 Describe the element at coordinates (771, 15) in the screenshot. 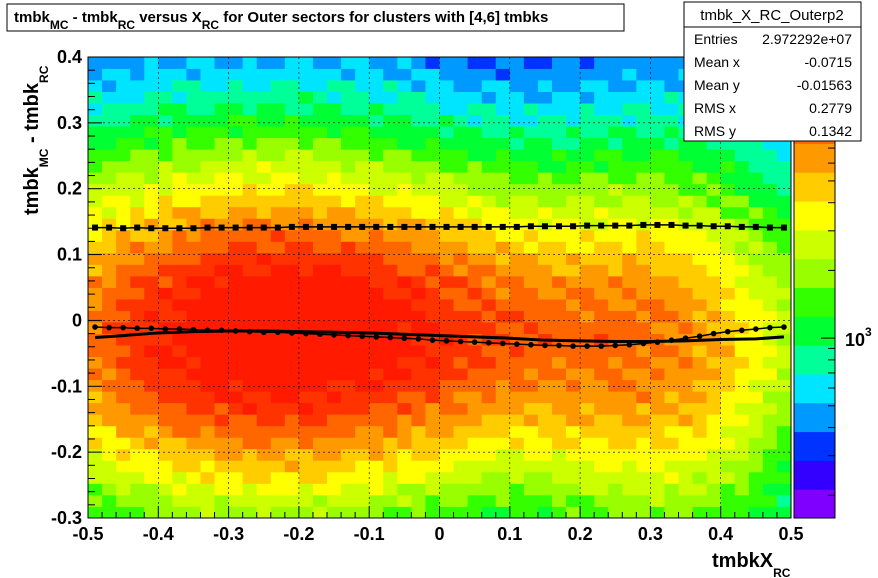

I see `stats-box-title: tmbk_X_RC_Outerp2` at that location.